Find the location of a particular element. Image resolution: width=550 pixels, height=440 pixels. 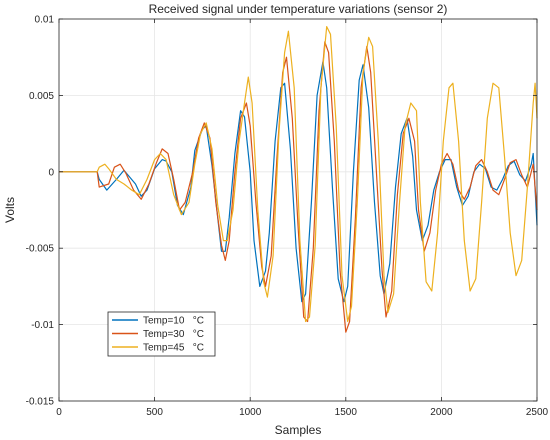

x-tick-label: 0 is located at coordinates (59, 412).